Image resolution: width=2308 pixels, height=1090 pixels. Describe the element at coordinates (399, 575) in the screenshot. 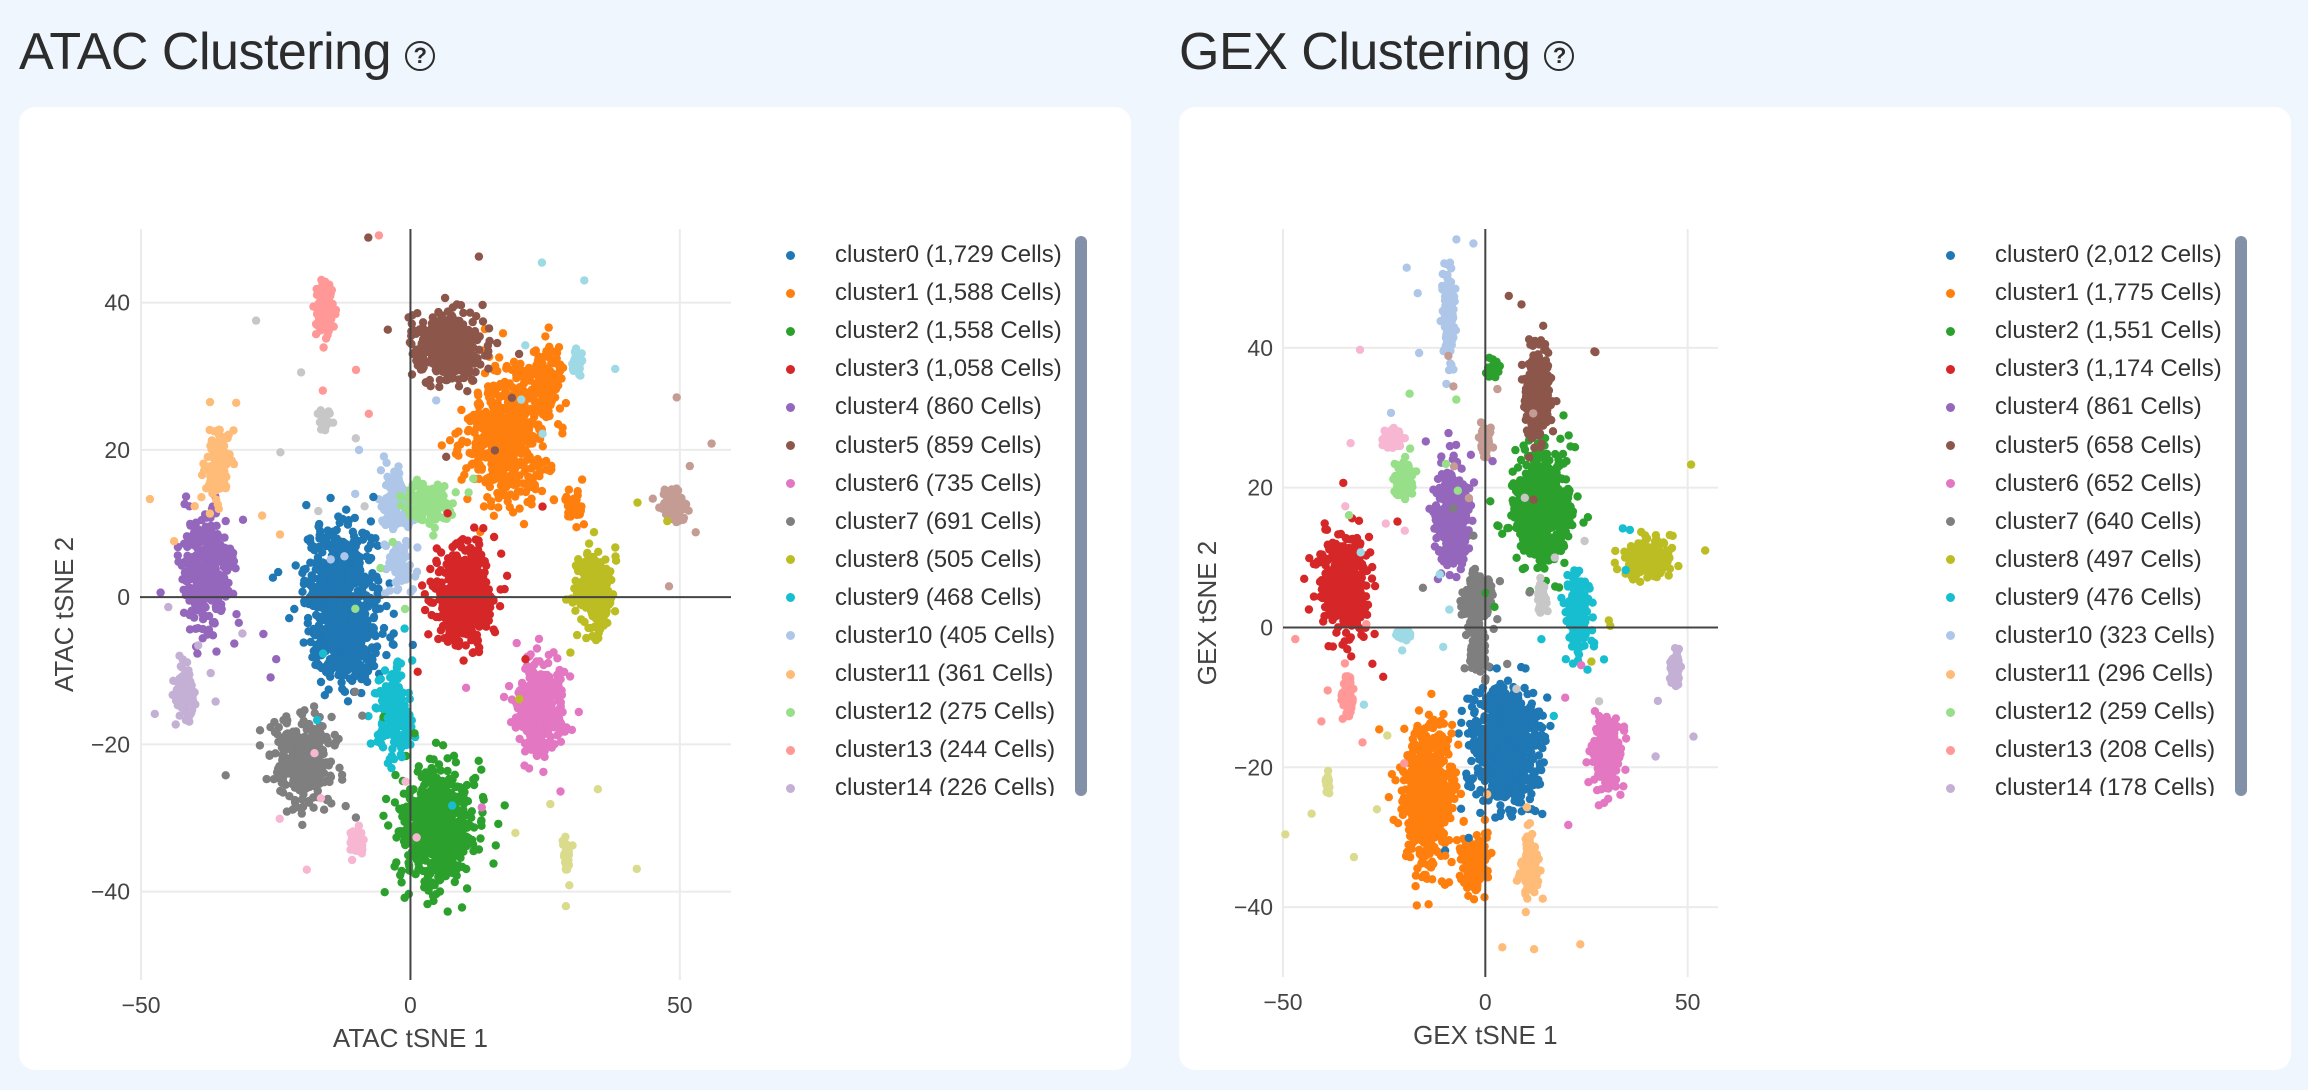

I see `point-cluster10` at that location.